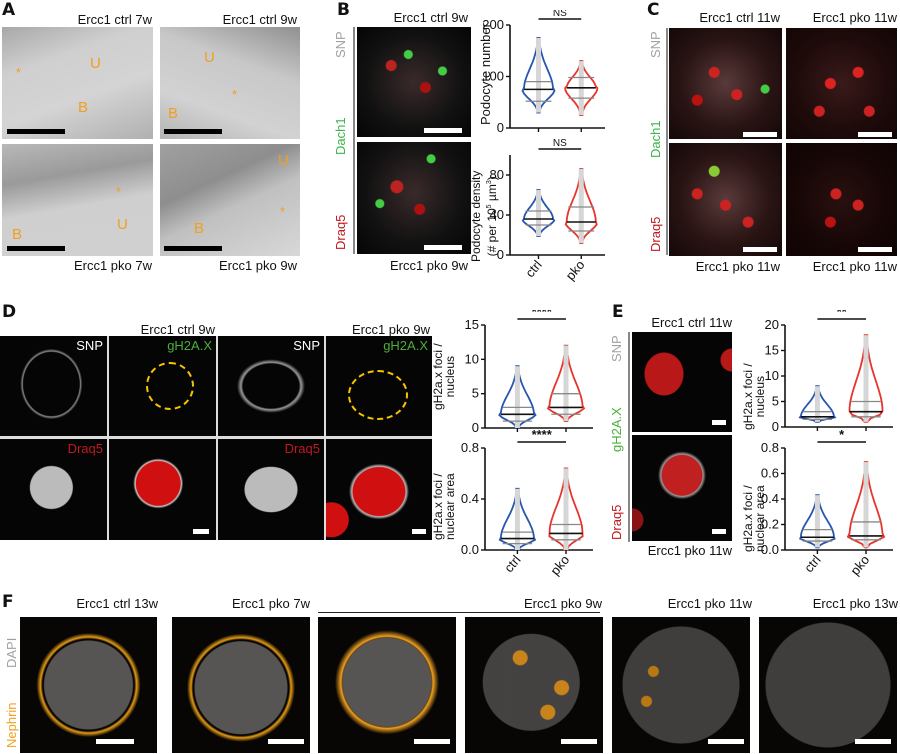  I want to click on chart-d: 0 5 10 15 **** 0.0 0.4 0.8 ctrl pko ****, so click(527, 444).